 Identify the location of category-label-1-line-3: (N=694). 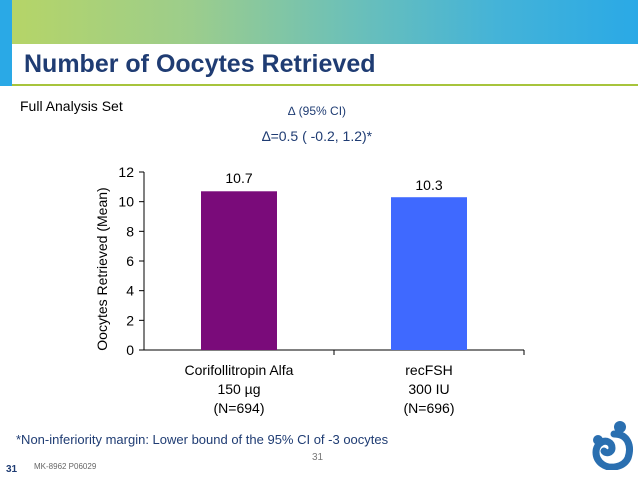
(239, 408).